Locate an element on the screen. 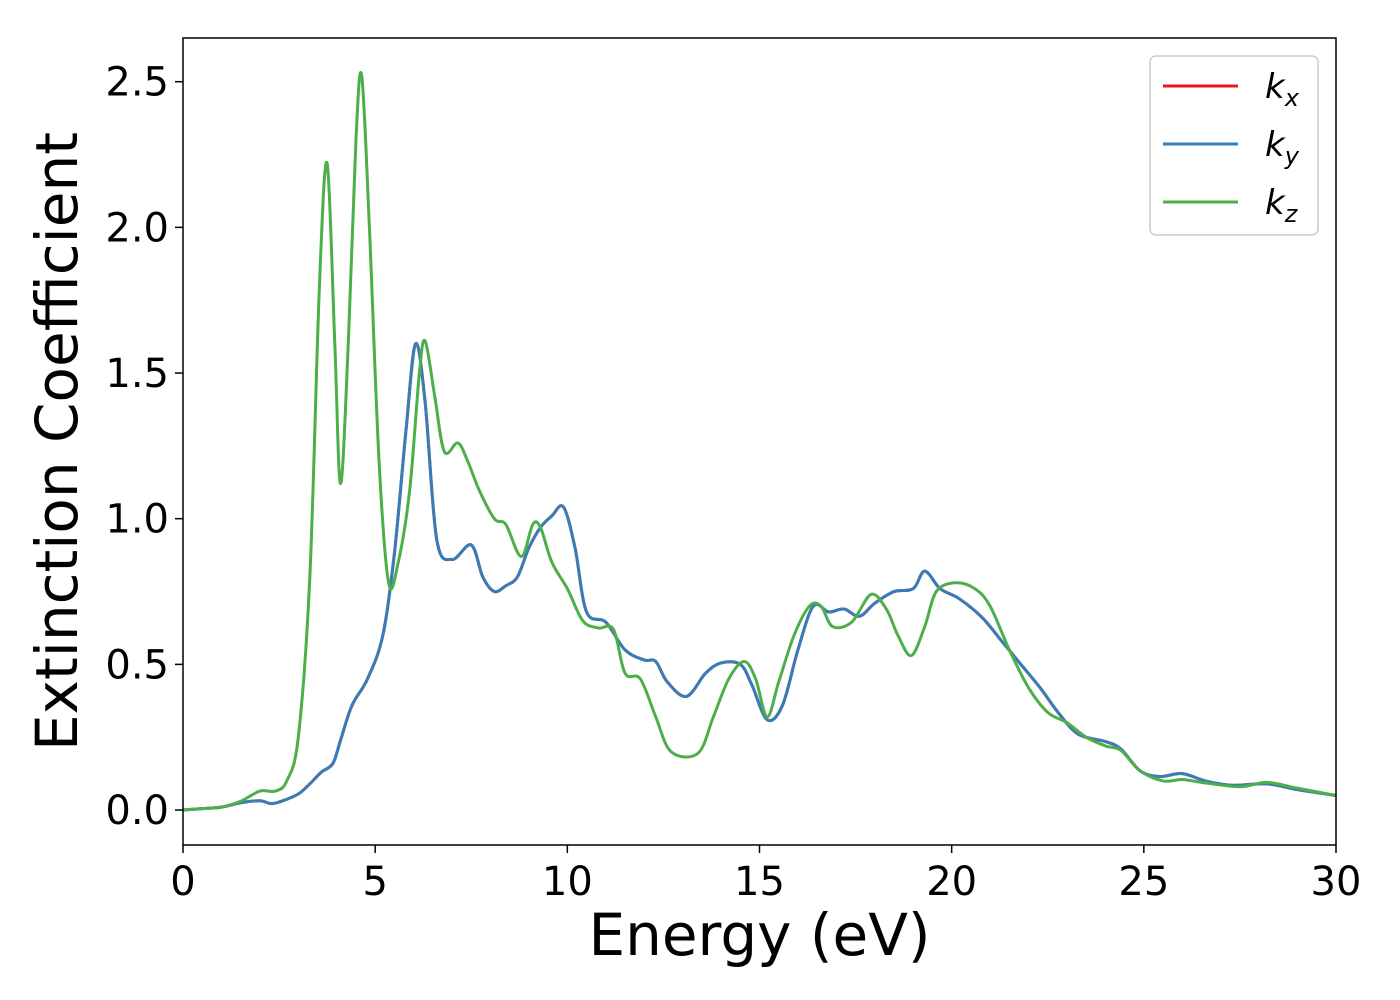 Image resolution: width=1400 pixels, height=1000 pixels. y-tick-label: 0.0 is located at coordinates (137, 811).